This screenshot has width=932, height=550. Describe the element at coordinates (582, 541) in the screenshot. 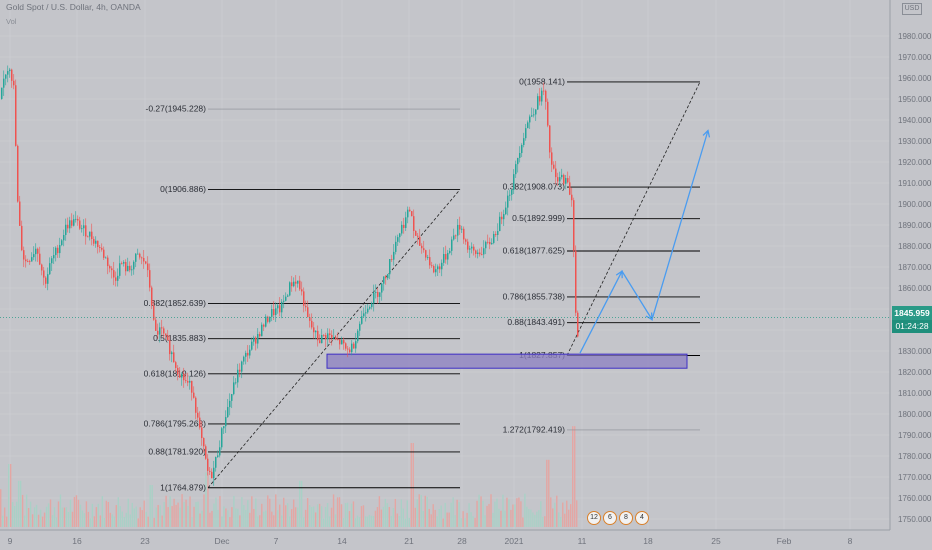

I see `time-tick-label: 11` at that location.